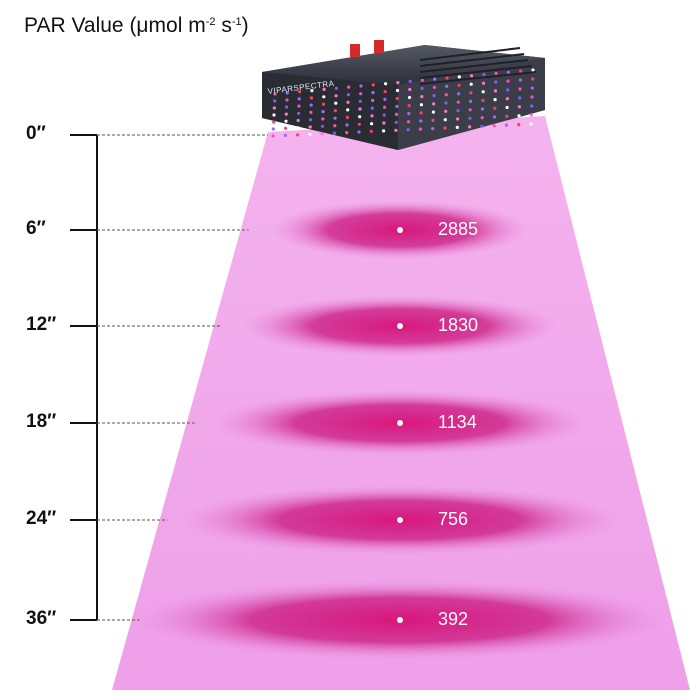 The width and height of the screenshot is (690, 690). Describe the element at coordinates (458, 229) in the screenshot. I see `par-value-label: 2885` at that location.